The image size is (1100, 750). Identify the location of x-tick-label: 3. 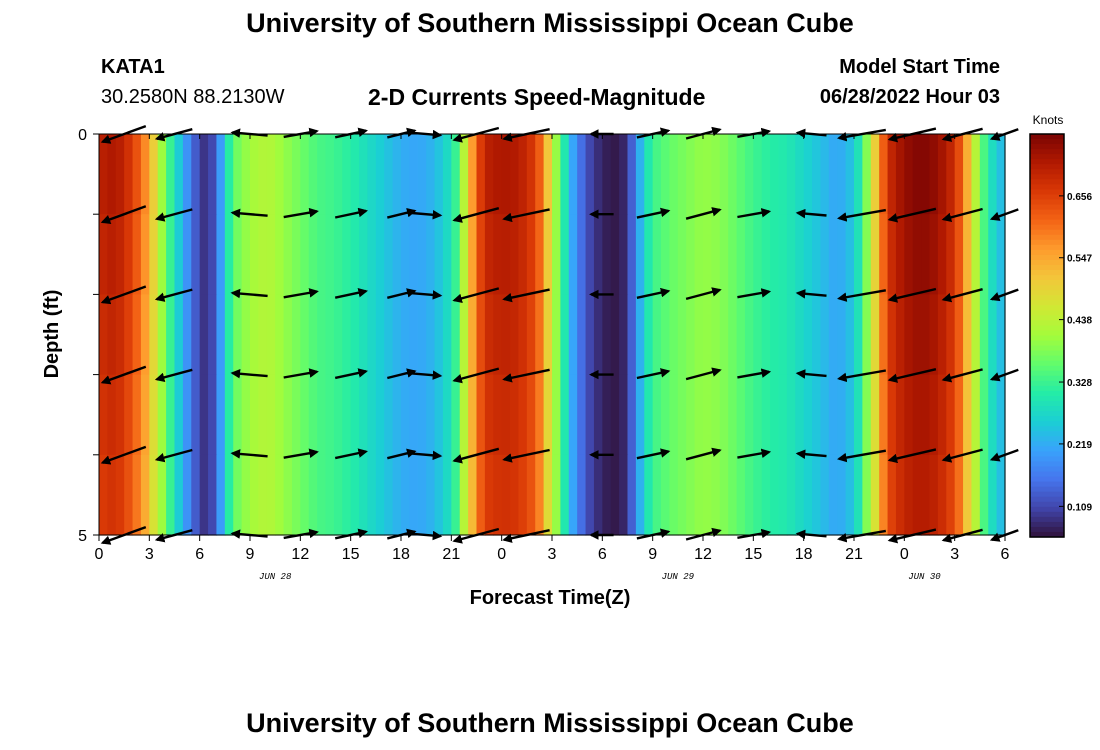
(954, 554).